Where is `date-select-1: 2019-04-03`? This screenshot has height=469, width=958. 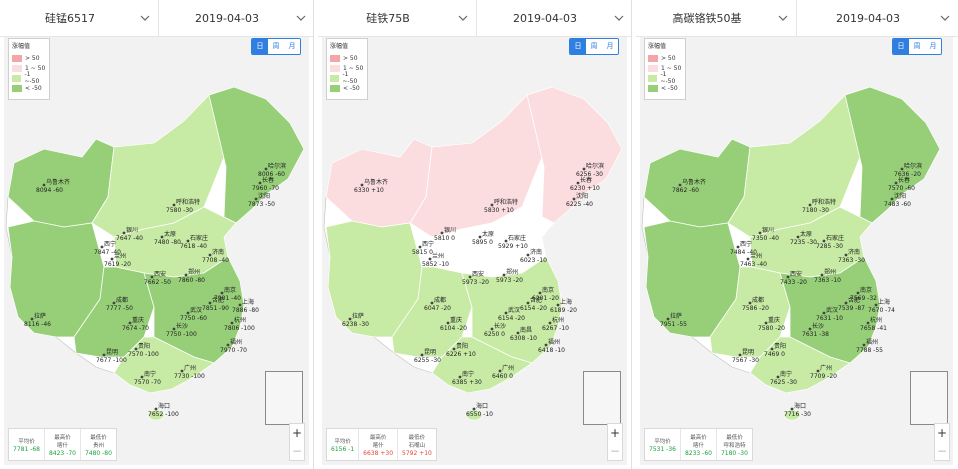 date-select-1: 2019-04-03 is located at coordinates (236, 18).